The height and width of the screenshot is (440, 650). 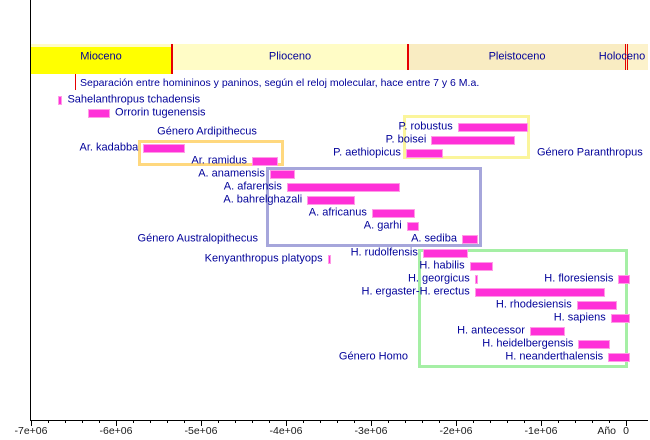 I want to click on species-label-a-garhi: A. garhi, so click(x=382, y=225).